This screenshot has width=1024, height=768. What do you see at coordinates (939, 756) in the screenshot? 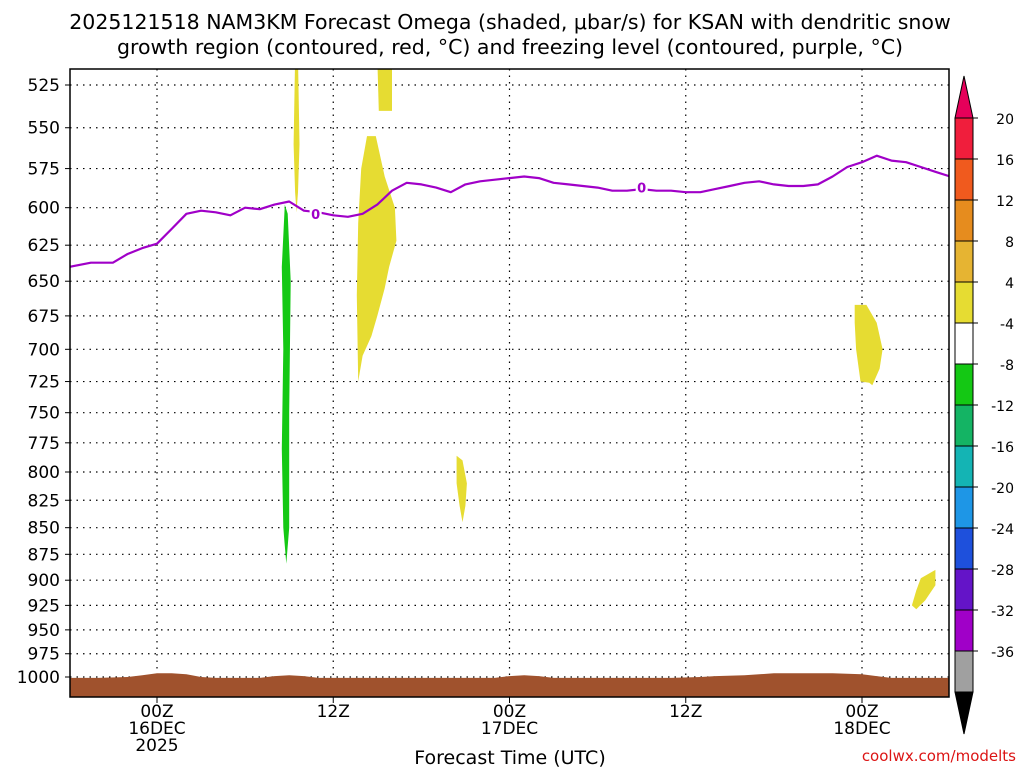
I see `credit-text: coolwx.com/modelts` at bounding box center [939, 756].